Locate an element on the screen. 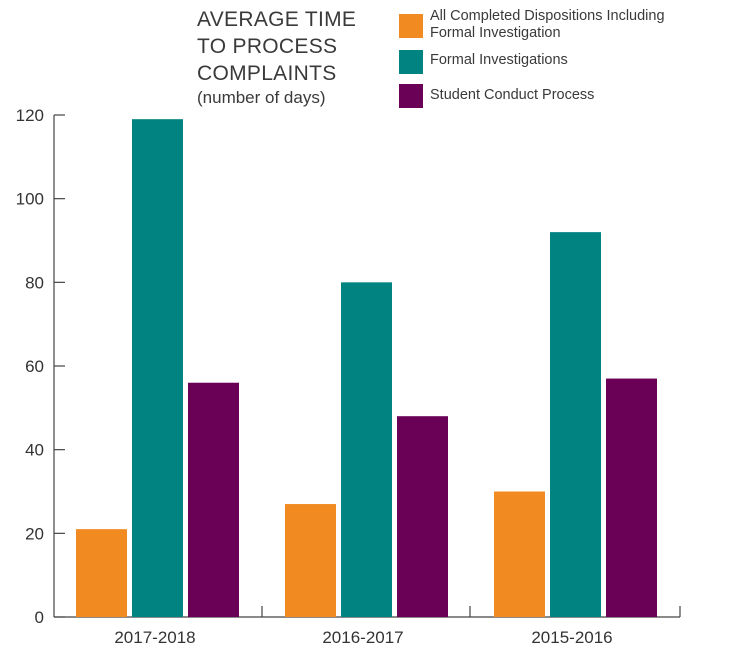 The image size is (731, 649). chart-subtitle: (number of days) is located at coordinates (261, 97).